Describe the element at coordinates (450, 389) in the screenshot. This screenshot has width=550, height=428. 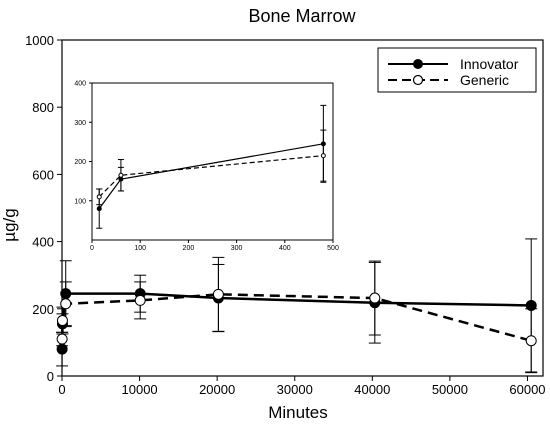
I see `x-tick-label: 50000` at that location.